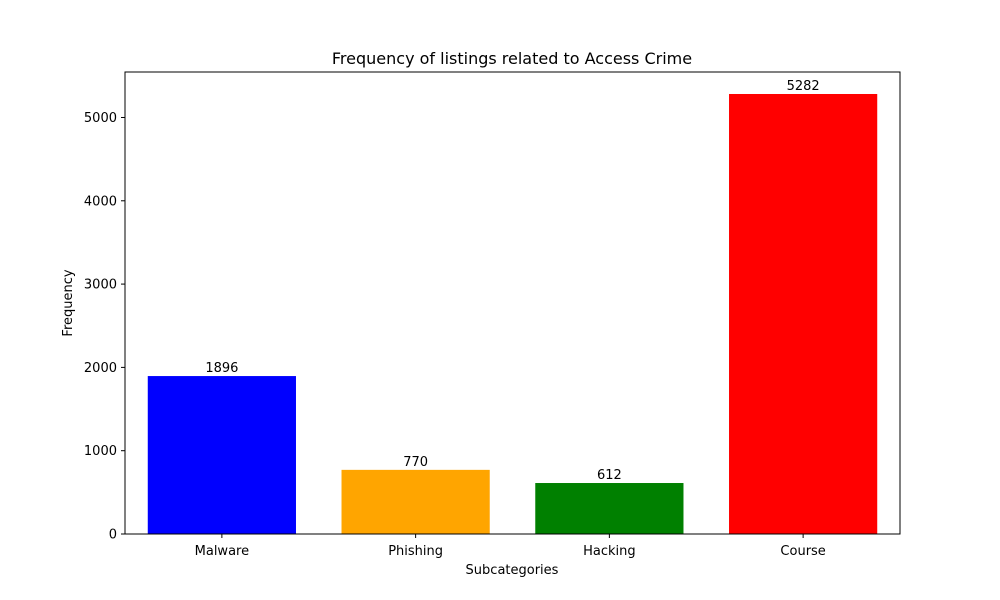  I want to click on x-axis-label: Subcategories, so click(512, 570).